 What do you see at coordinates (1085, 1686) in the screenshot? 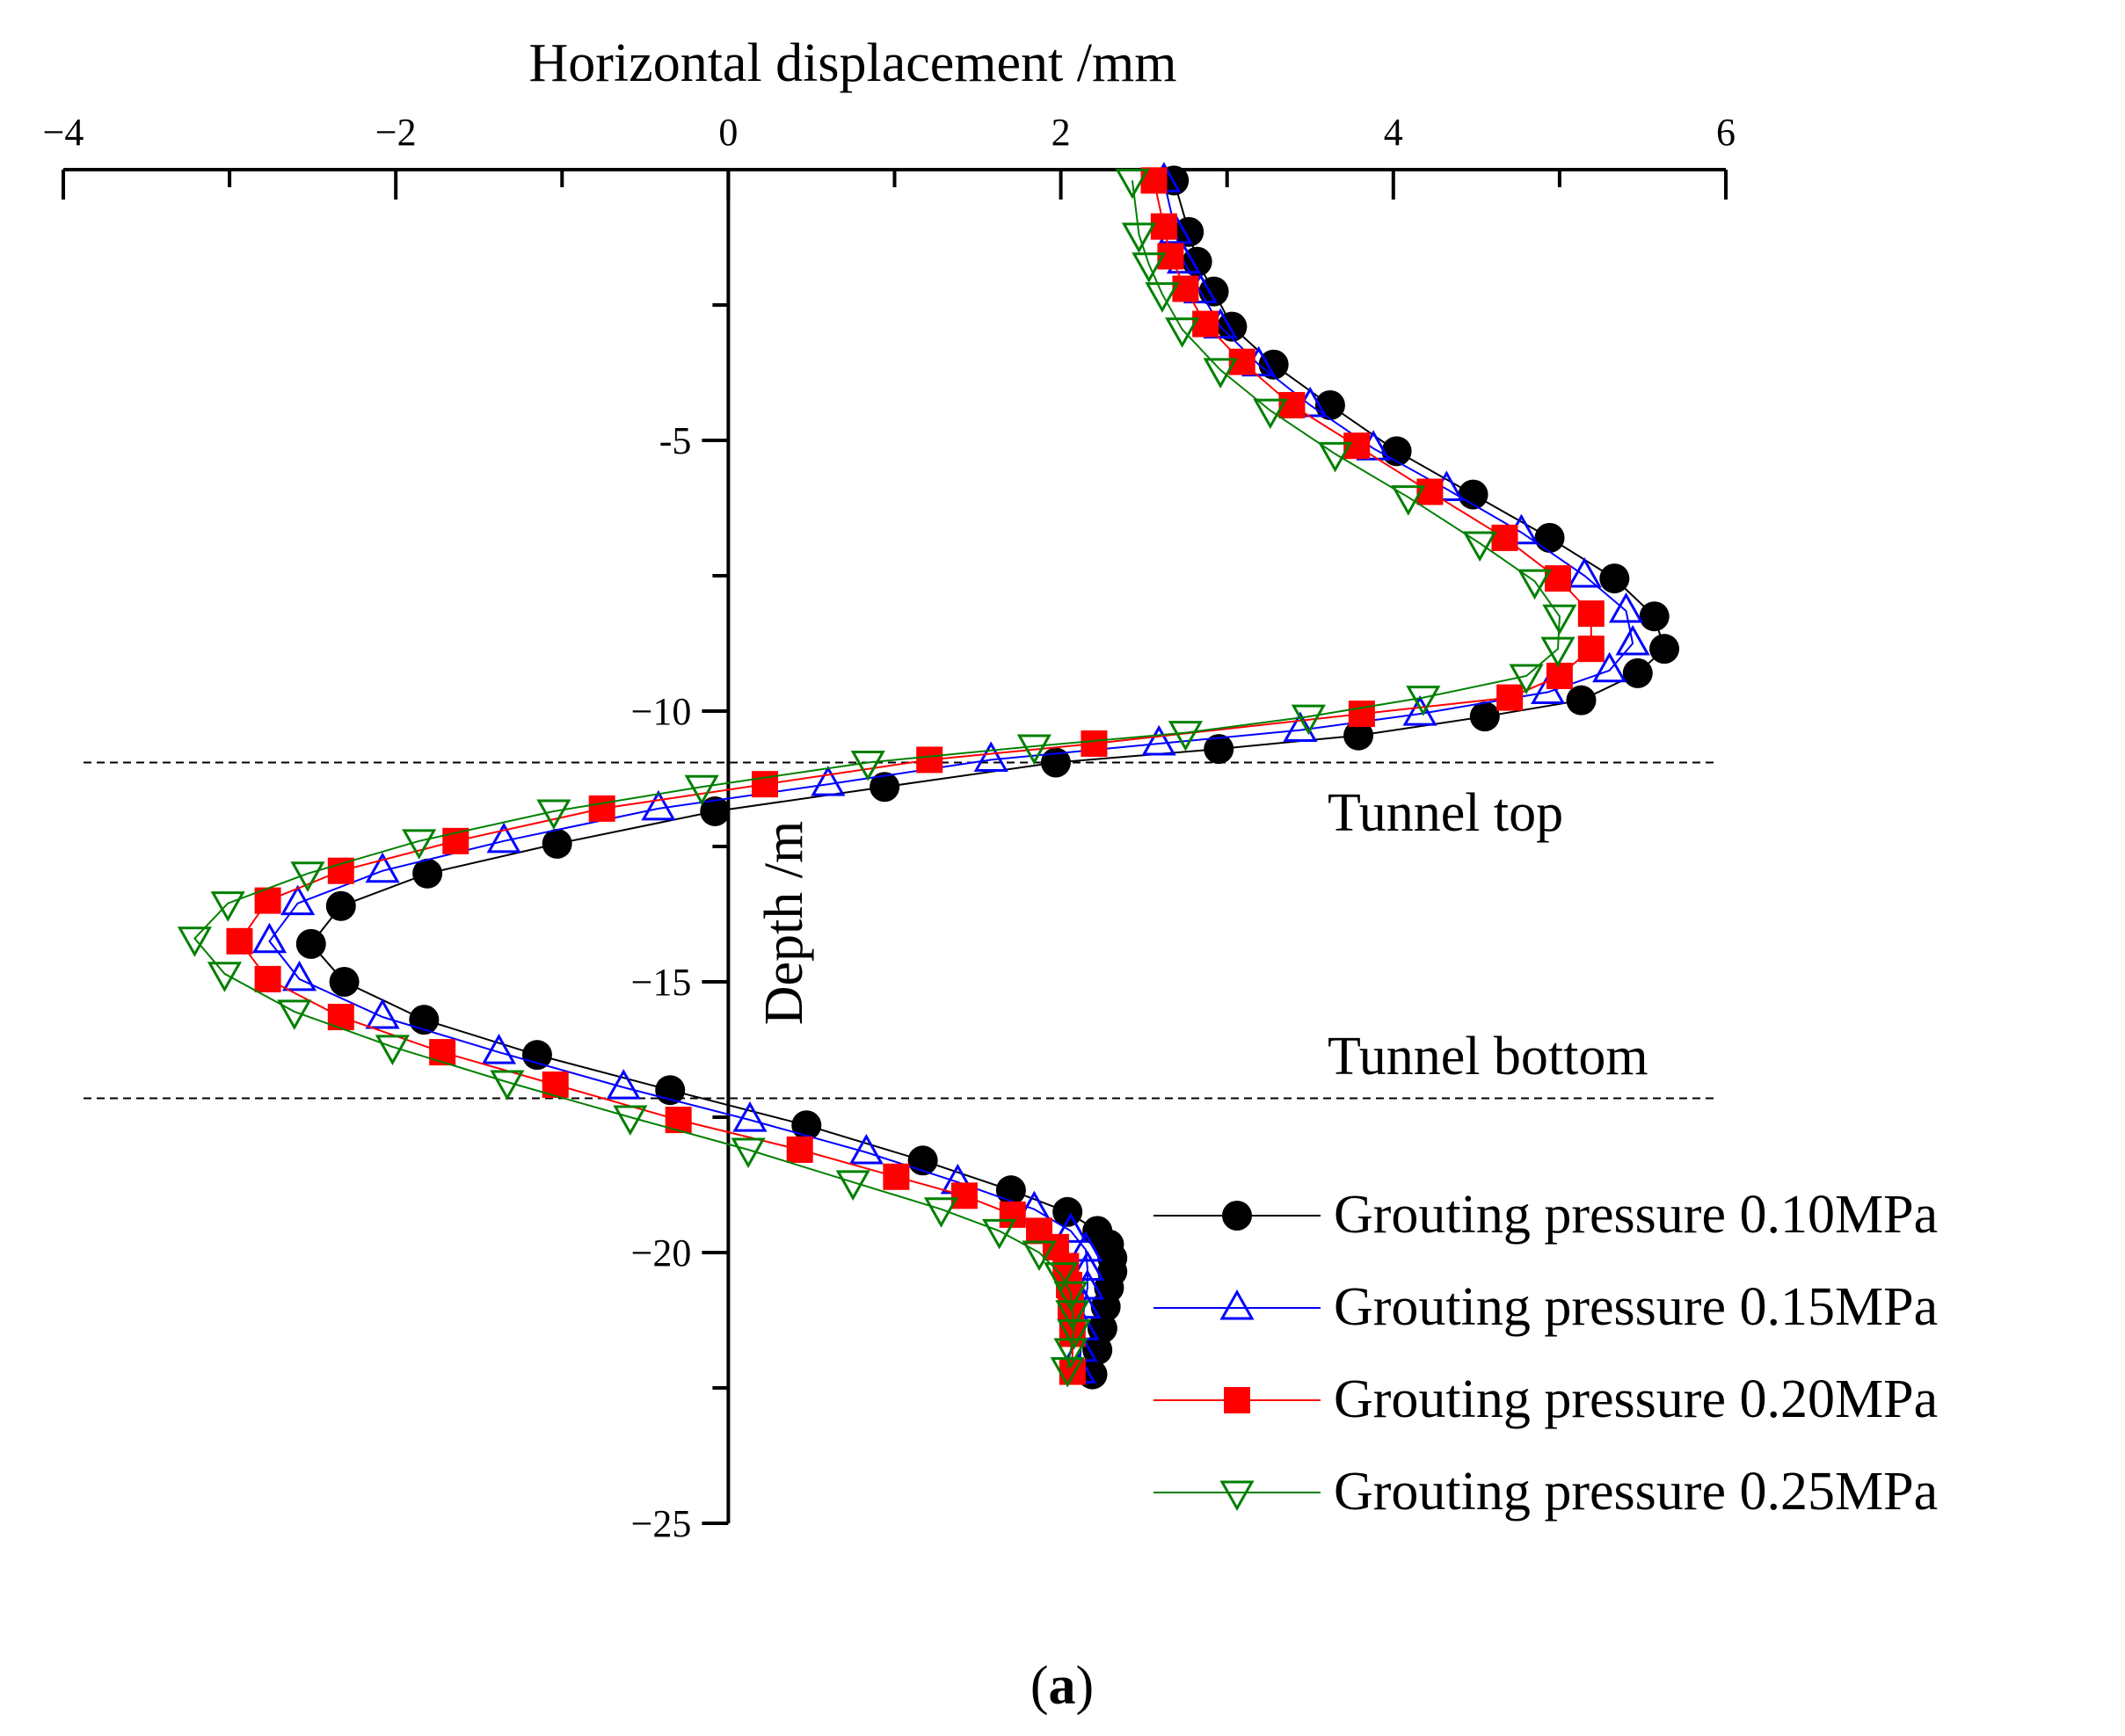
I see `caption-close-paren: )` at bounding box center [1085, 1686].